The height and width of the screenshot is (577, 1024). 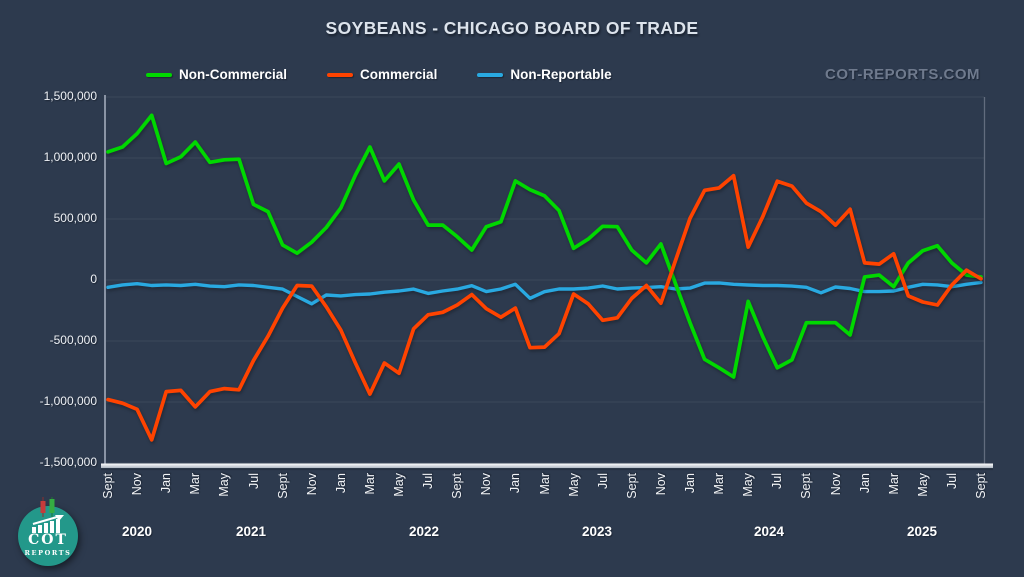 What do you see at coordinates (75, 218) in the screenshot?
I see `y-tick-label: 500,000` at bounding box center [75, 218].